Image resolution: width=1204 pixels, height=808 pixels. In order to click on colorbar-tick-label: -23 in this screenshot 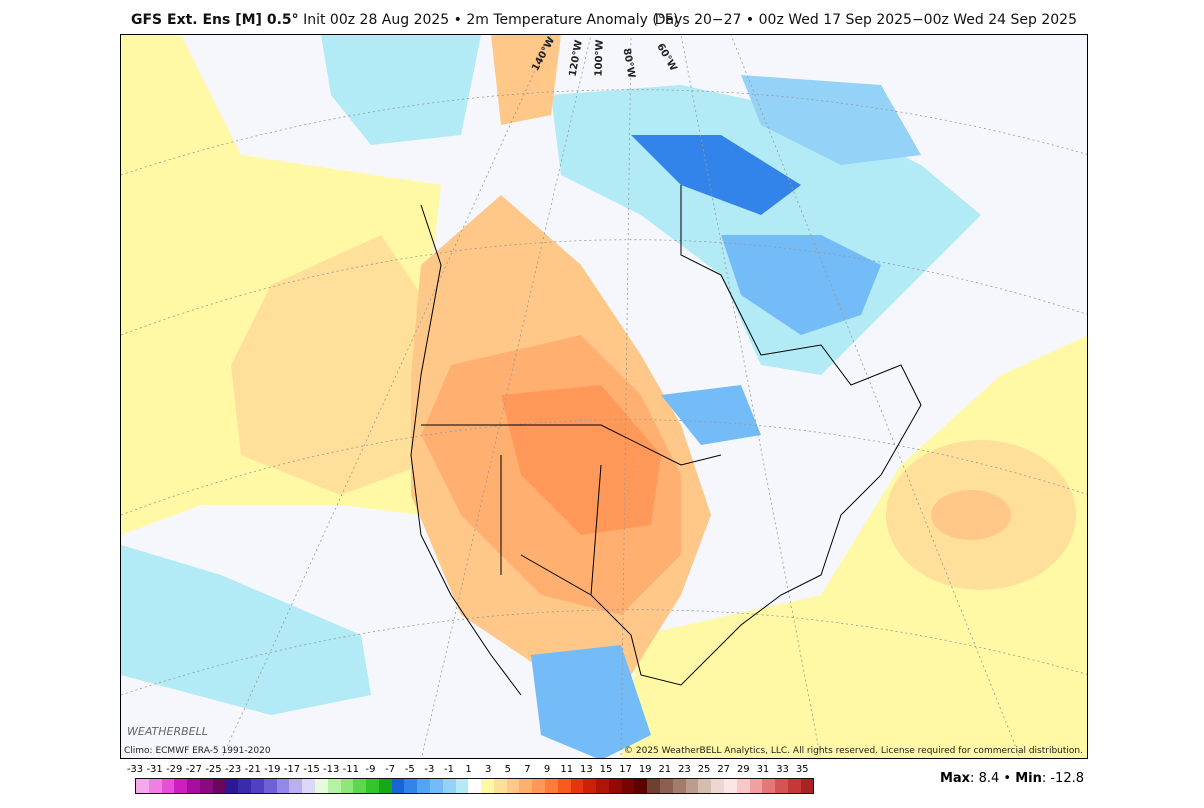, I will do `click(233, 769)`.